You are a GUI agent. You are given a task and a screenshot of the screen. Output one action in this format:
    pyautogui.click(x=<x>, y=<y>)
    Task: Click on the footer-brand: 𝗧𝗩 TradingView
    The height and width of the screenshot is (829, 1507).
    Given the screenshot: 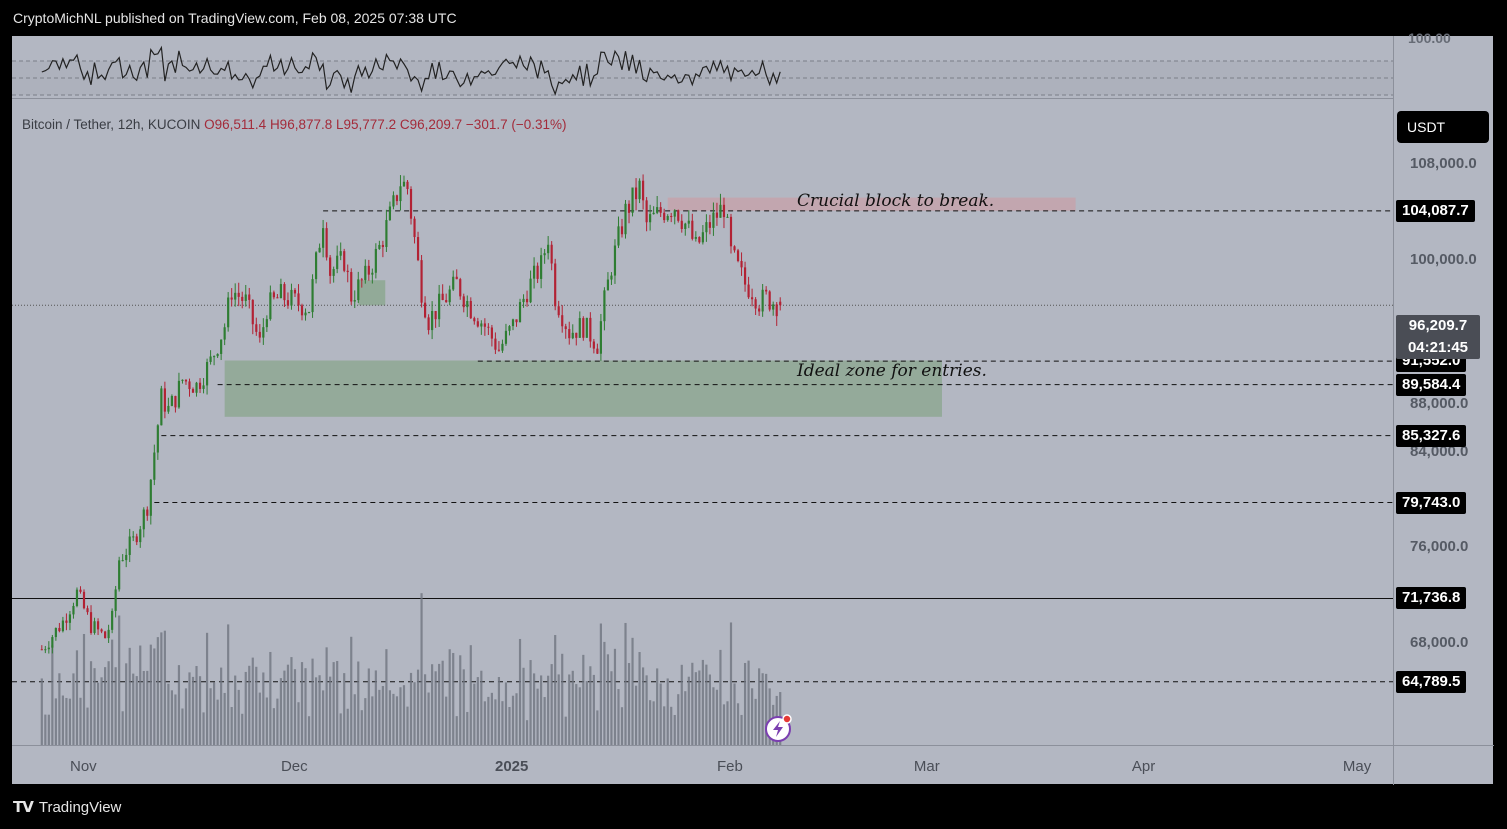 What is the action you would take?
    pyautogui.click(x=67, y=807)
    